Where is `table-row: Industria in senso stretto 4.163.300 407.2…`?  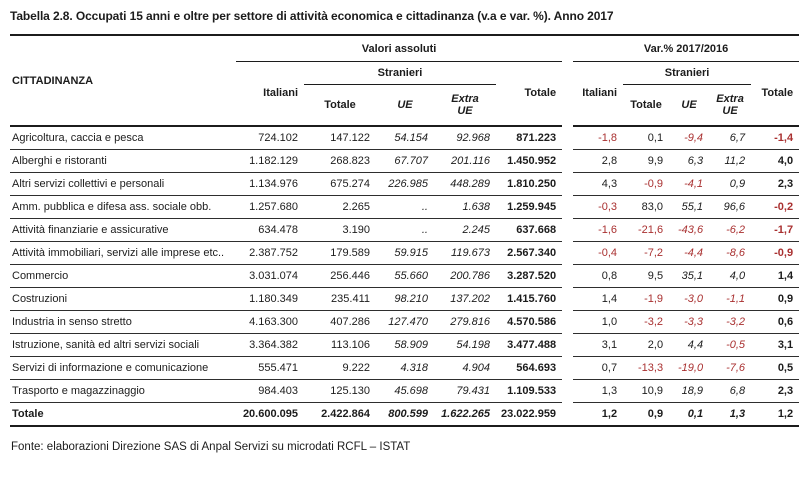 table-row: Industria in senso stretto 4.163.300 407.2… is located at coordinates (405, 322).